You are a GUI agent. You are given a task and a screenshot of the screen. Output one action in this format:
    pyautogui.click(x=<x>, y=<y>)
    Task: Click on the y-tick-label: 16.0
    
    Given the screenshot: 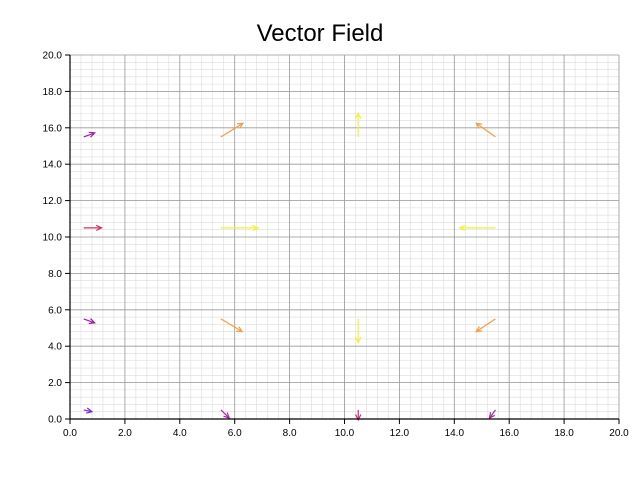 What is the action you would take?
    pyautogui.click(x=53, y=128)
    